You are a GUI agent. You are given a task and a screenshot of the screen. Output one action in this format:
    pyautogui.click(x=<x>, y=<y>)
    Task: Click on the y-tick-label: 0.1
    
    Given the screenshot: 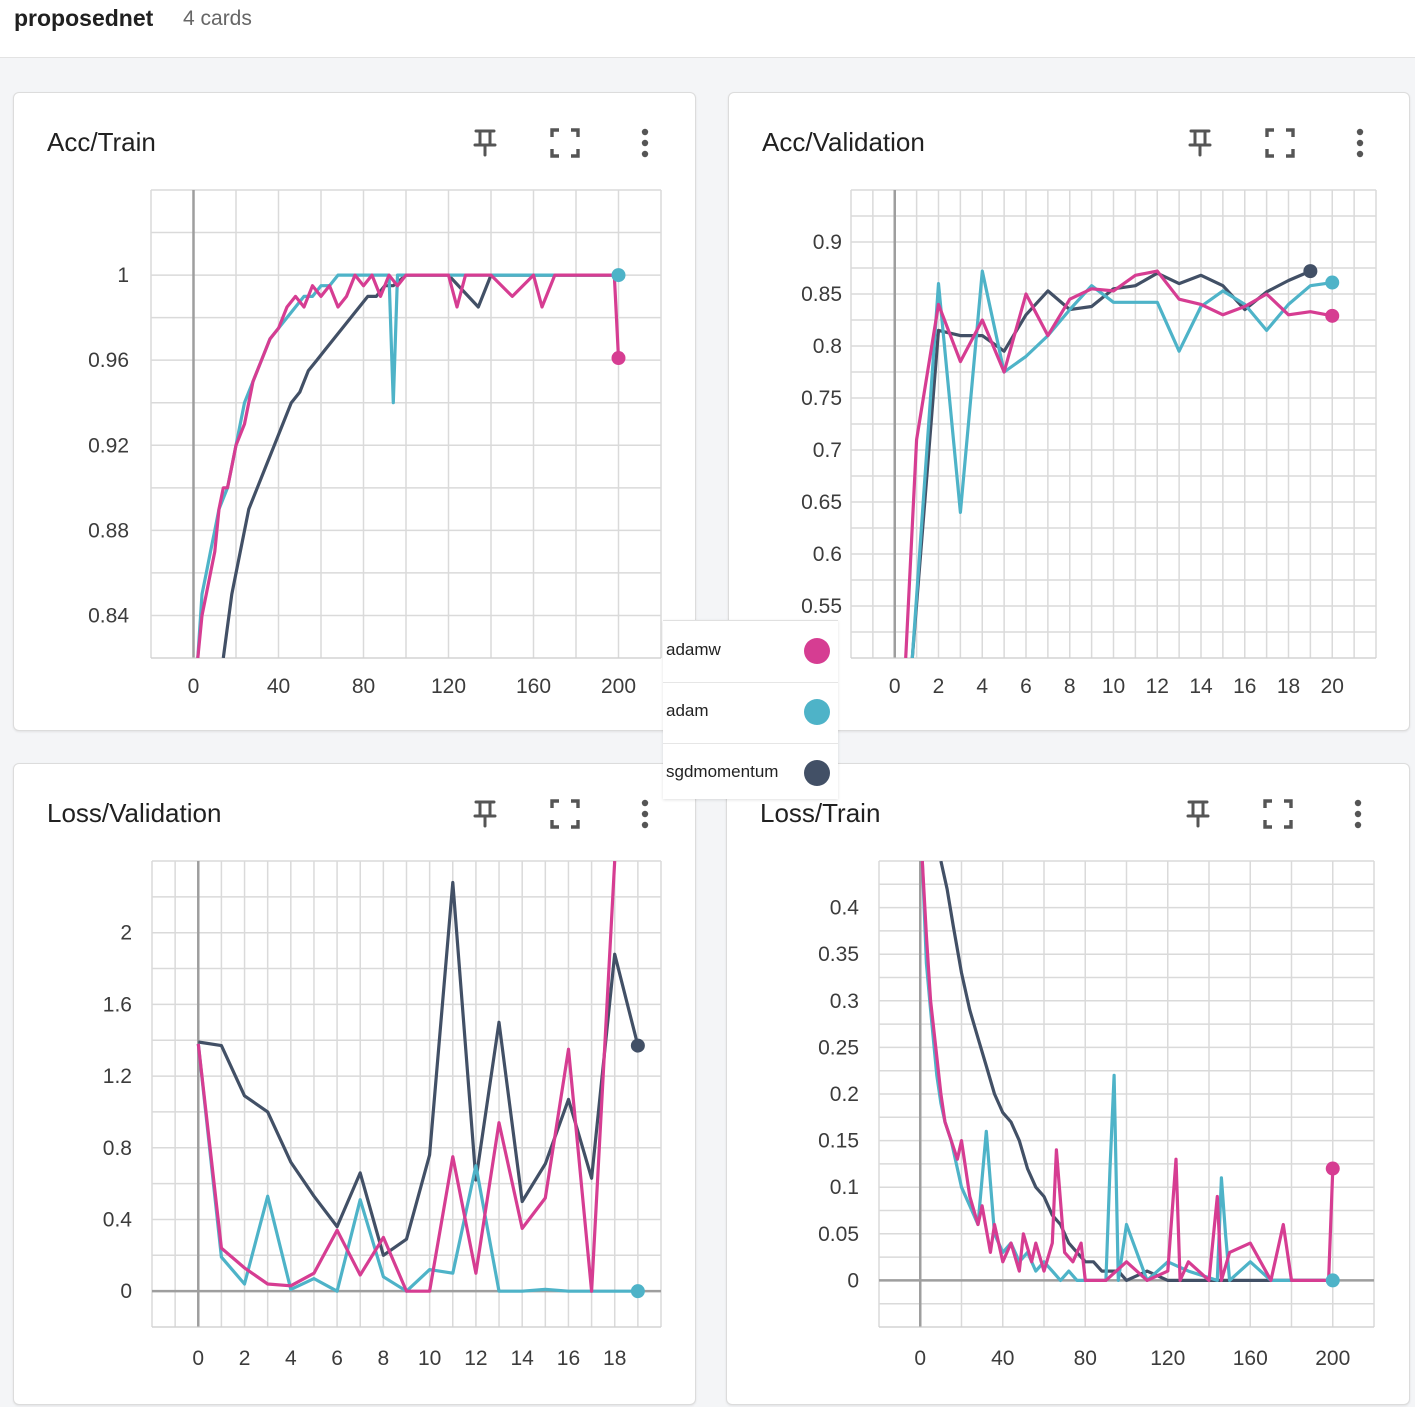 What is the action you would take?
    pyautogui.click(x=844, y=1187)
    